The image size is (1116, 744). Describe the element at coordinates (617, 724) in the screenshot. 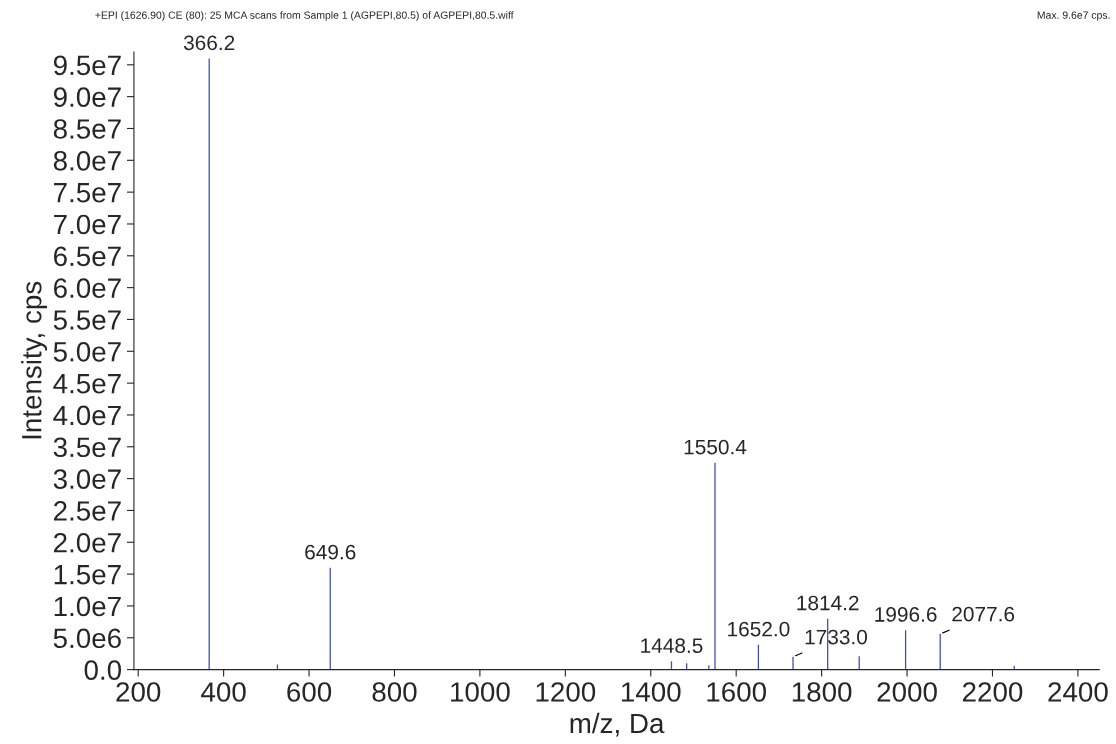

I see `x-axis-title: m/z, Da` at that location.